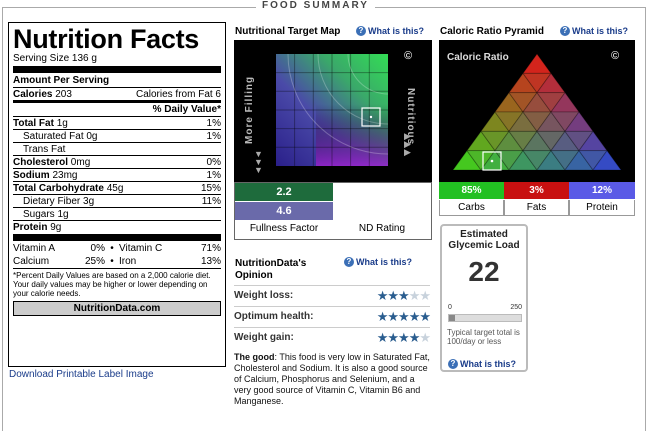 The height and width of the screenshot is (432, 654). What do you see at coordinates (213, 162) in the screenshot?
I see `daily-value: 0%` at bounding box center [213, 162].